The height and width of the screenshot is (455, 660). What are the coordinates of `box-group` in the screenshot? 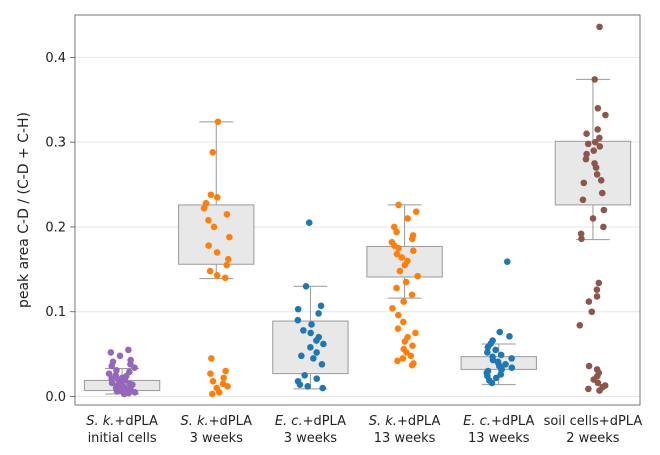 It's located at (310, 337).